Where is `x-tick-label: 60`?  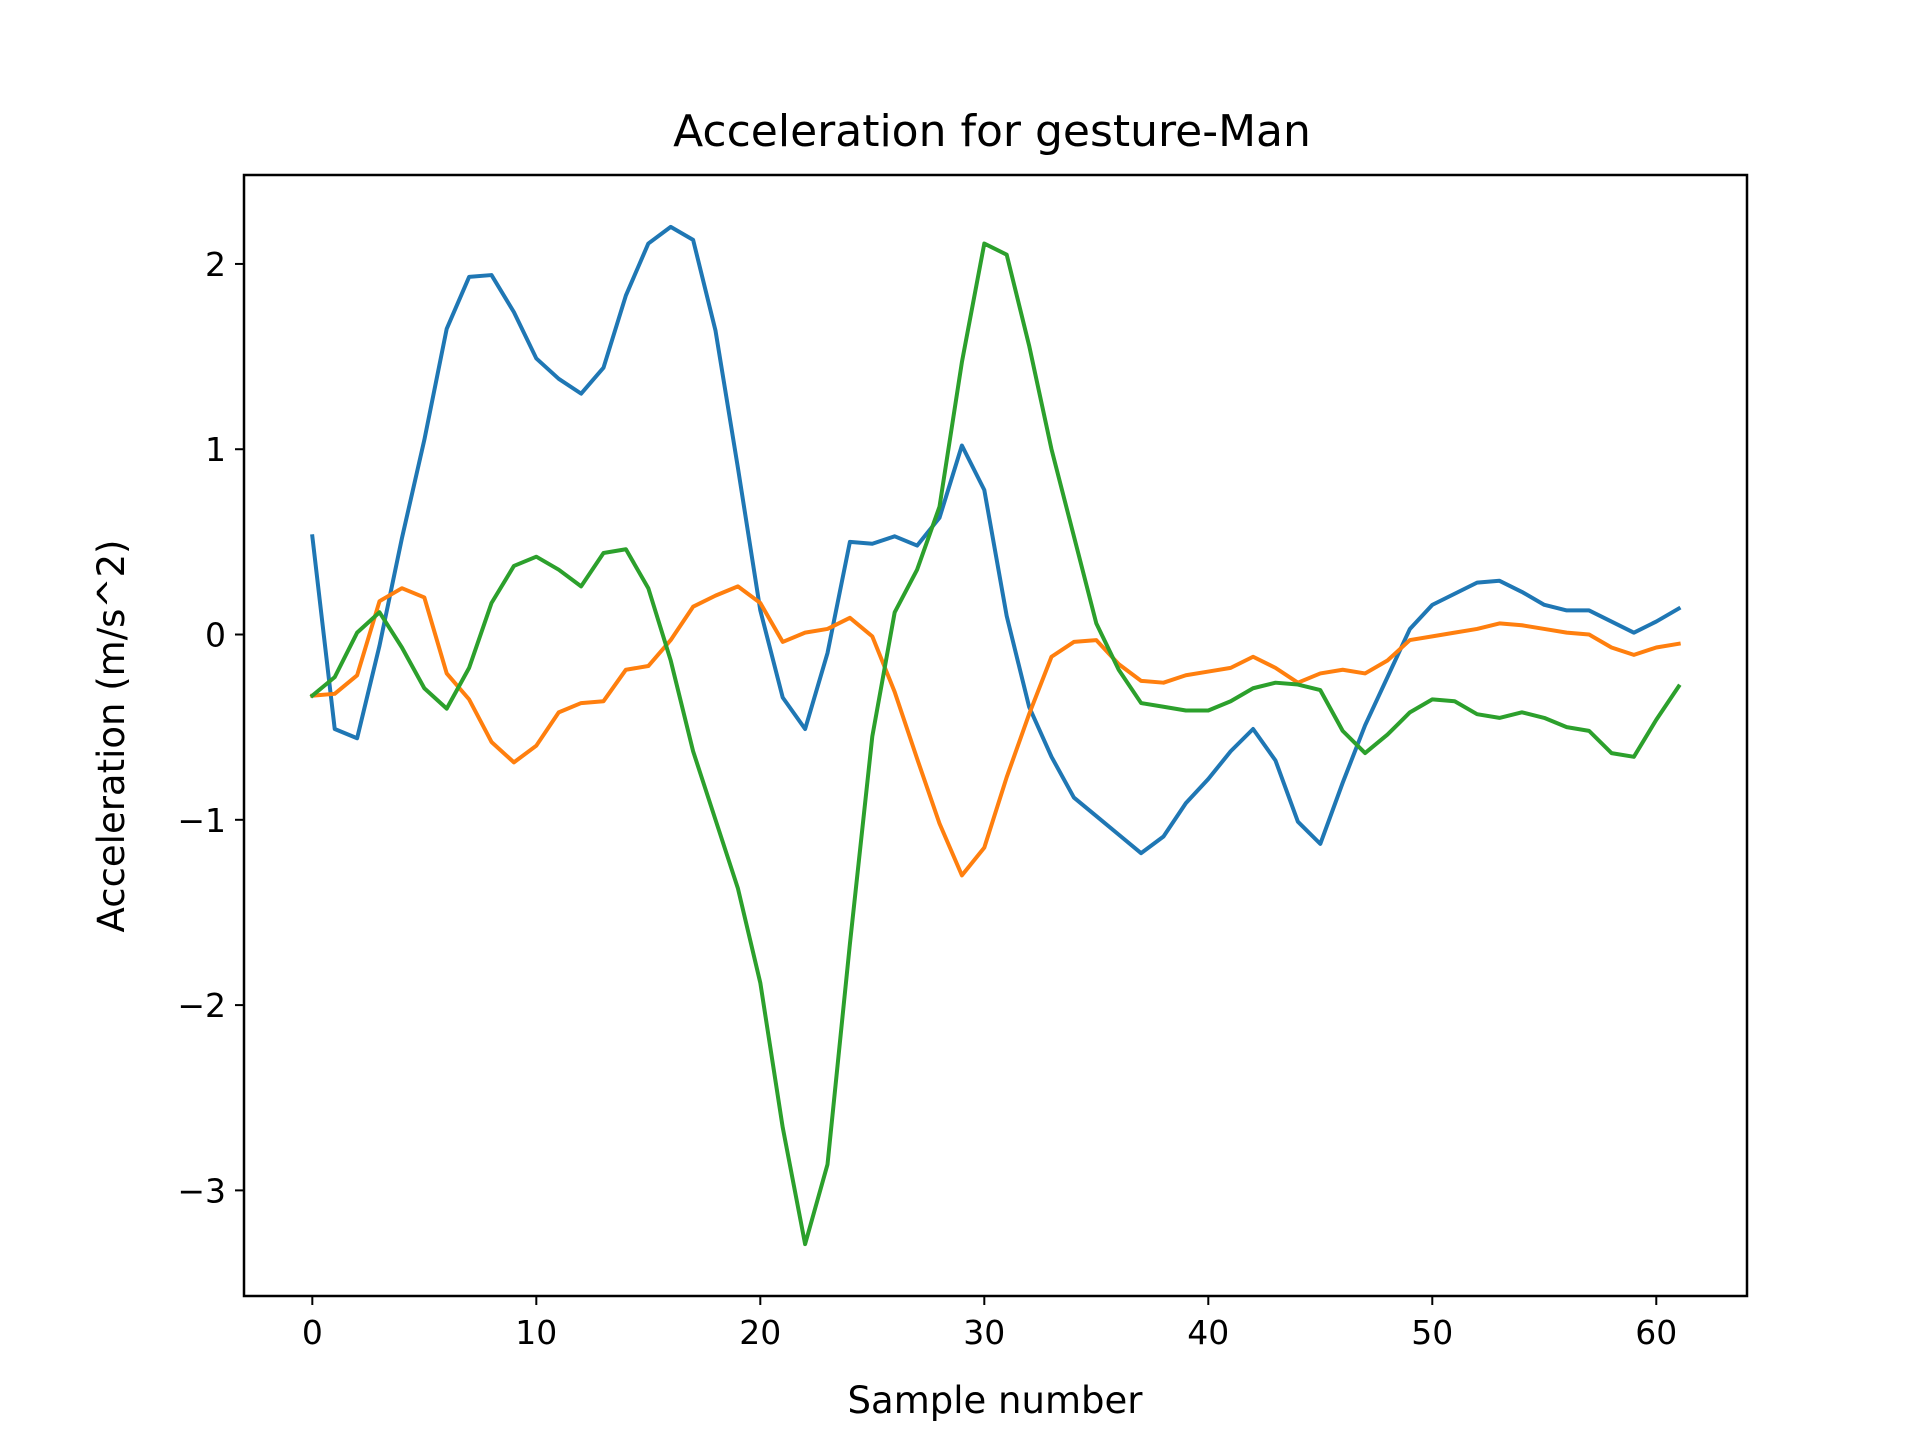 x-tick-label: 60 is located at coordinates (1656, 1332).